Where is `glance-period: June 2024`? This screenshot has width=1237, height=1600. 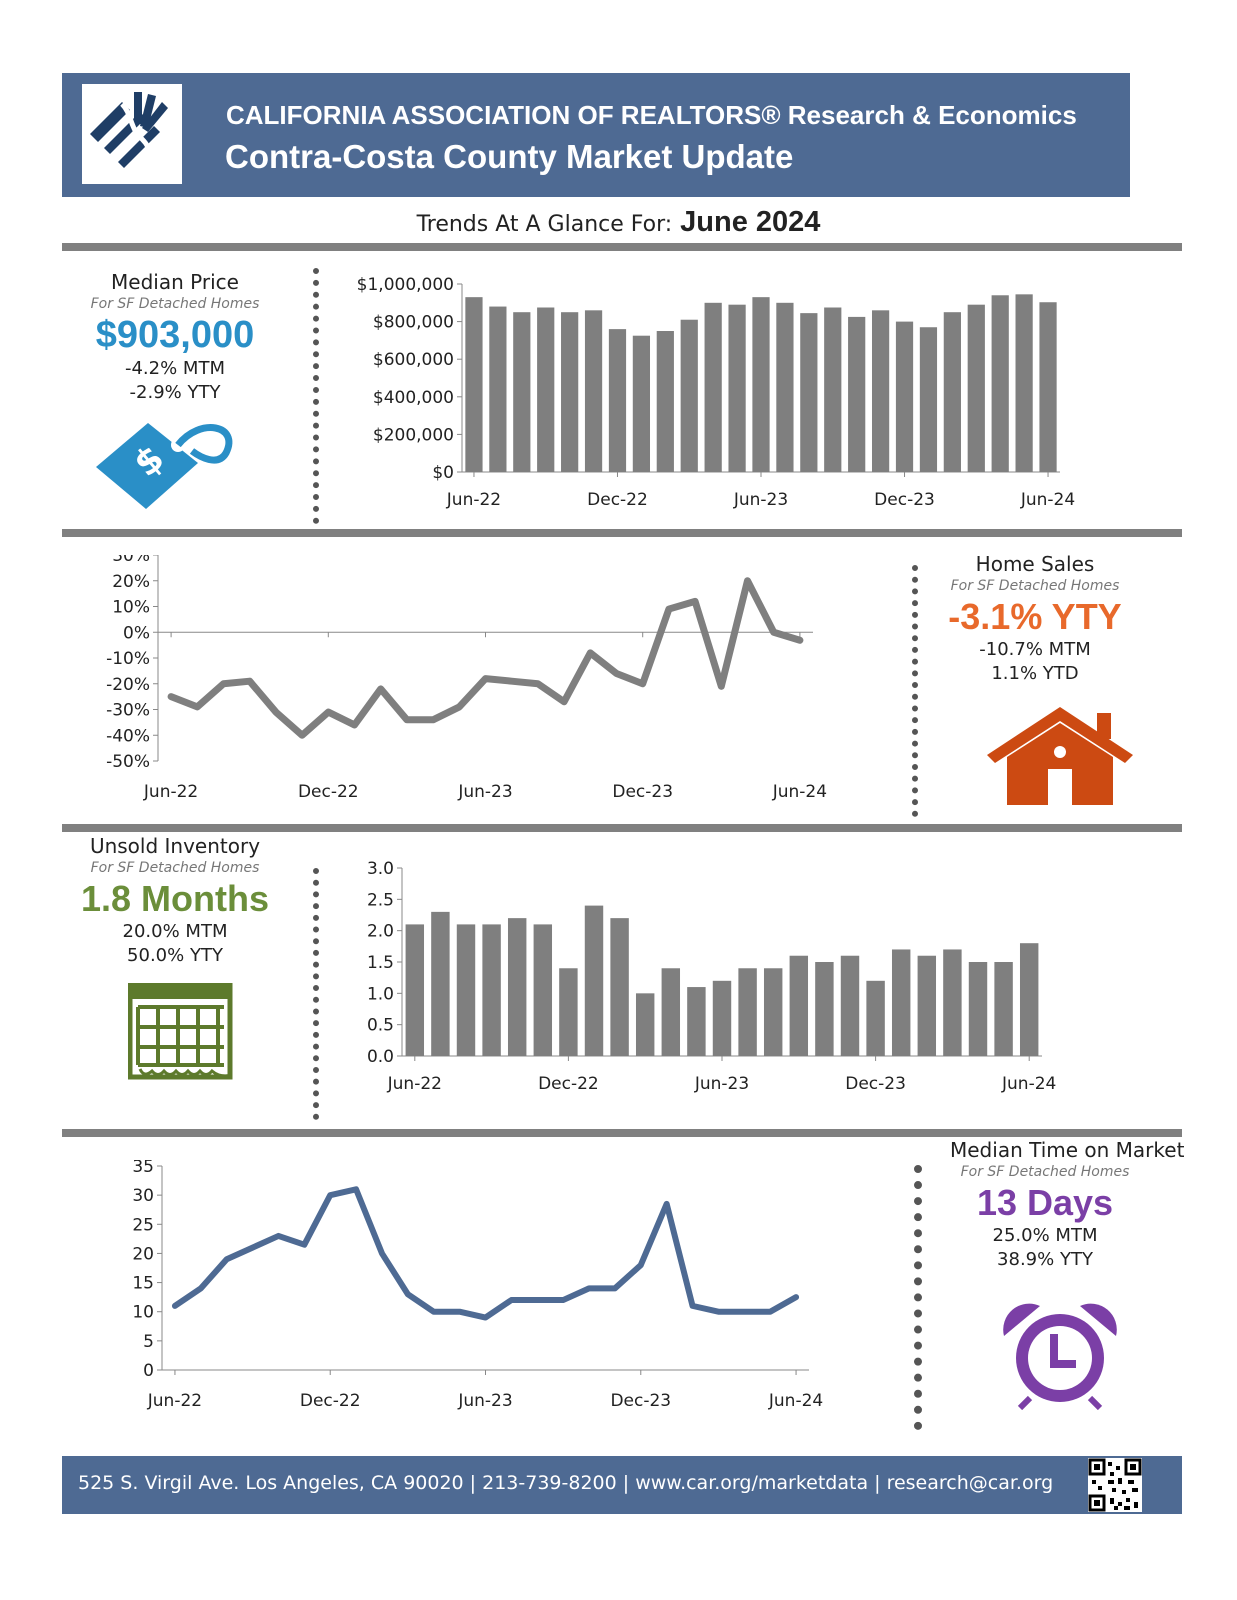 glance-period: June 2024 is located at coordinates (750, 222).